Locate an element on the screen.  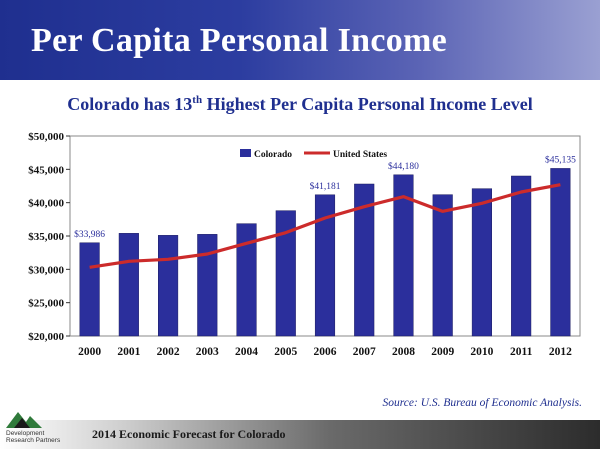
x-tick-label: 2010 is located at coordinates (481, 352).